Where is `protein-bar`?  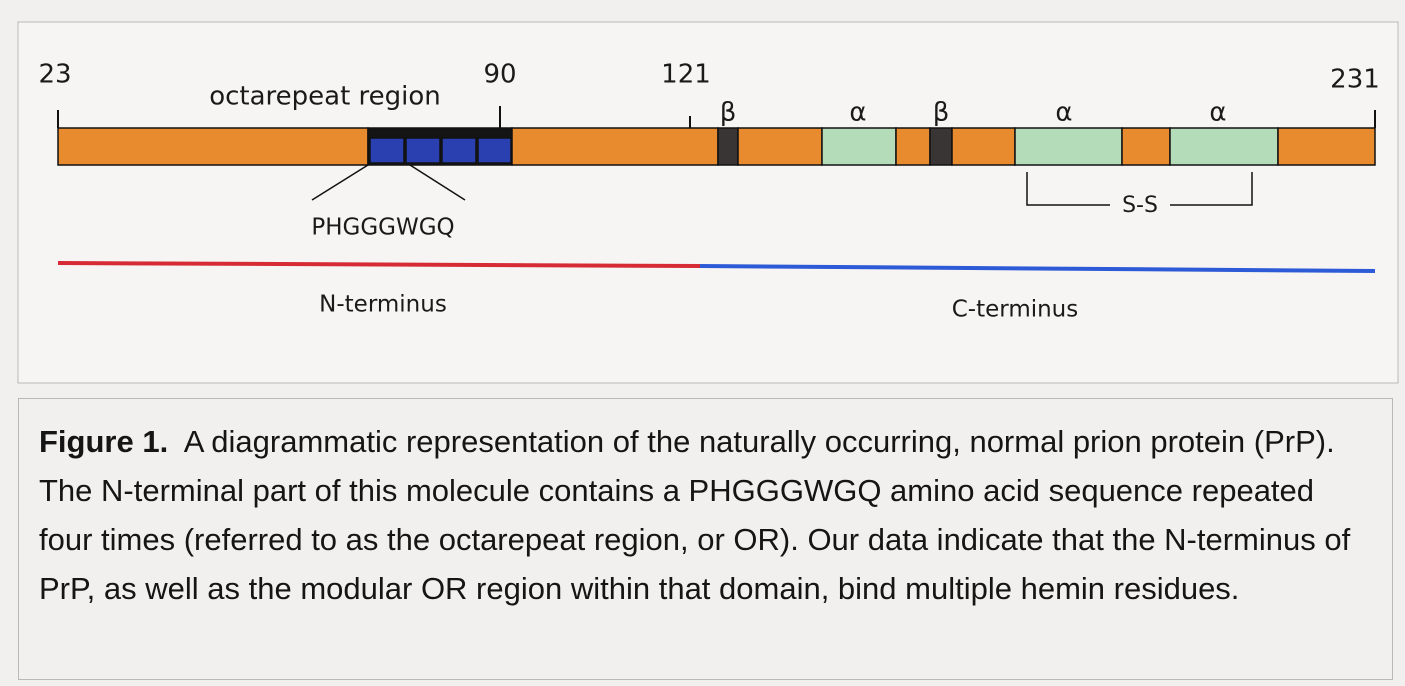 protein-bar is located at coordinates (716, 146).